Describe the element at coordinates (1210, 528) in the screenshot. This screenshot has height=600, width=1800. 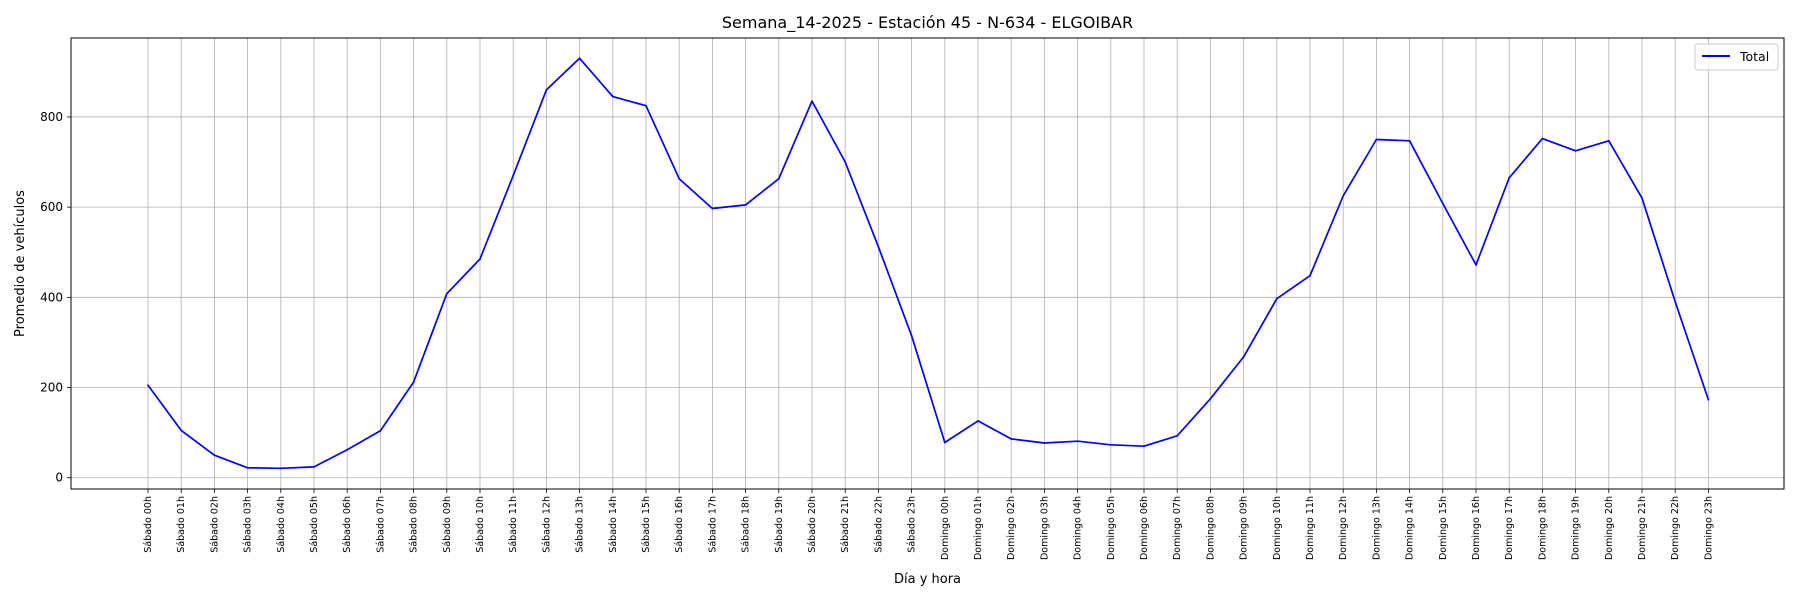
I see `x-tick-label: Domingo 08h` at that location.